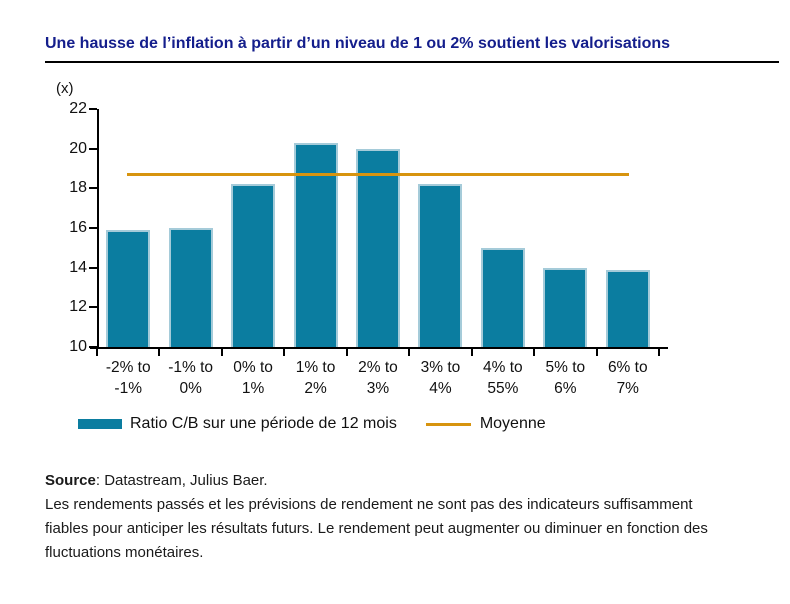 This screenshot has width=790, height=604. I want to click on y-tick-label-20: 20, so click(78, 148).